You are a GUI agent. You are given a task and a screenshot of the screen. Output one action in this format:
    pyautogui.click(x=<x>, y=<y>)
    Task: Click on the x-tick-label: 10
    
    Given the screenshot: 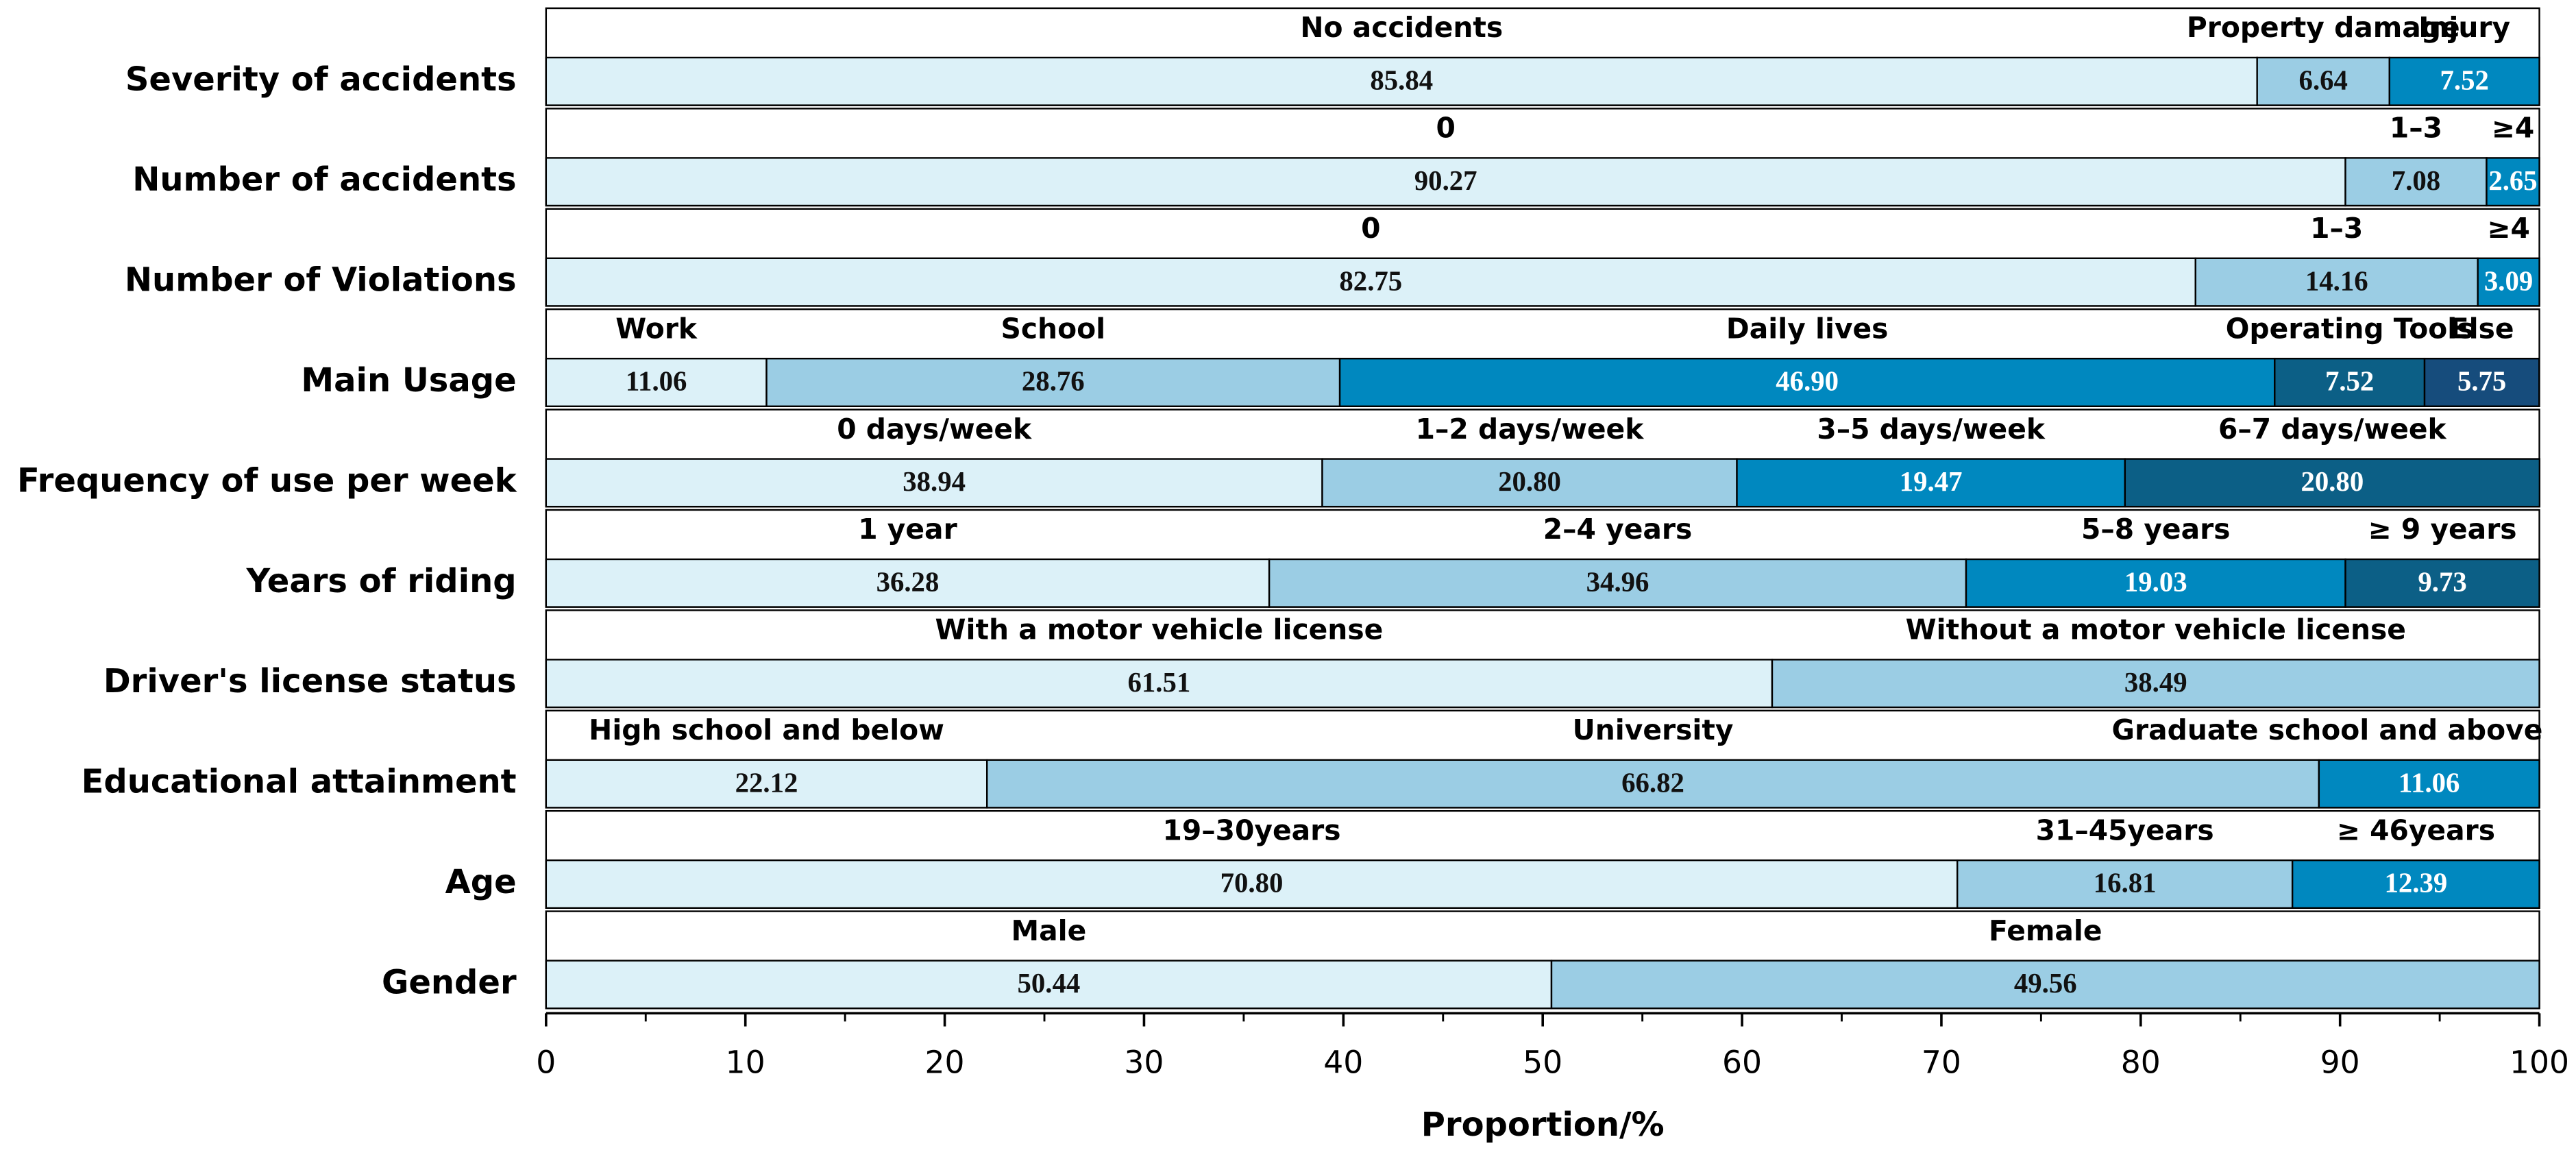 What is the action you would take?
    pyautogui.click(x=746, y=1062)
    